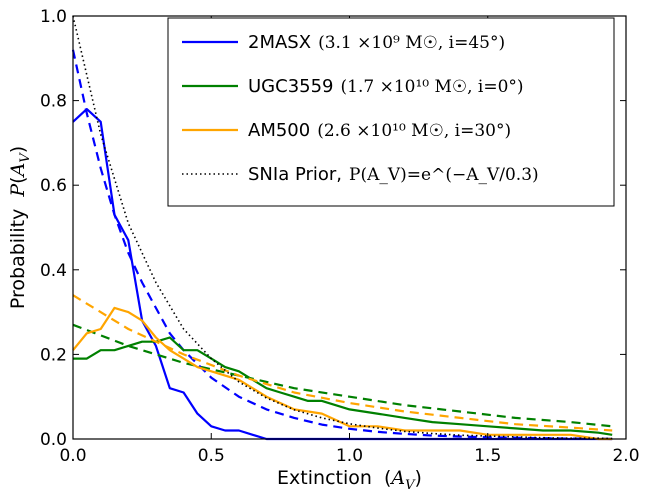 This screenshot has width=647, height=493. I want to click on y-tick-label: 0.2, so click(53, 355).